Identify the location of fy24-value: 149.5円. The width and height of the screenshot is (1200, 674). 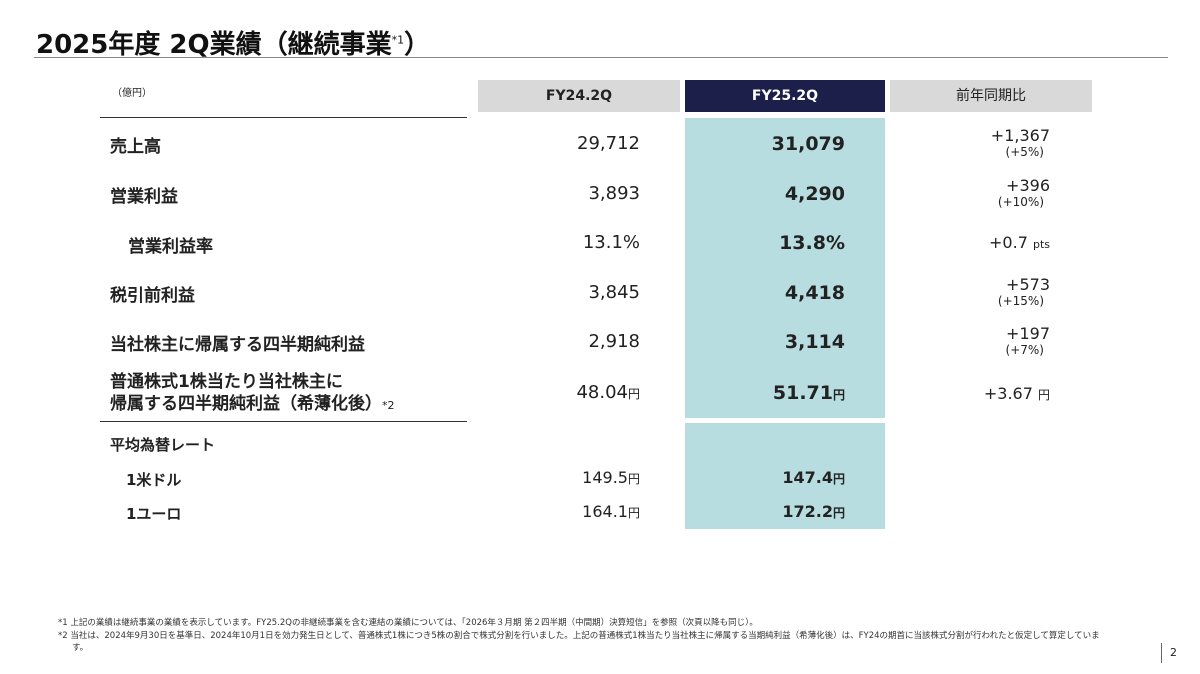
(611, 477).